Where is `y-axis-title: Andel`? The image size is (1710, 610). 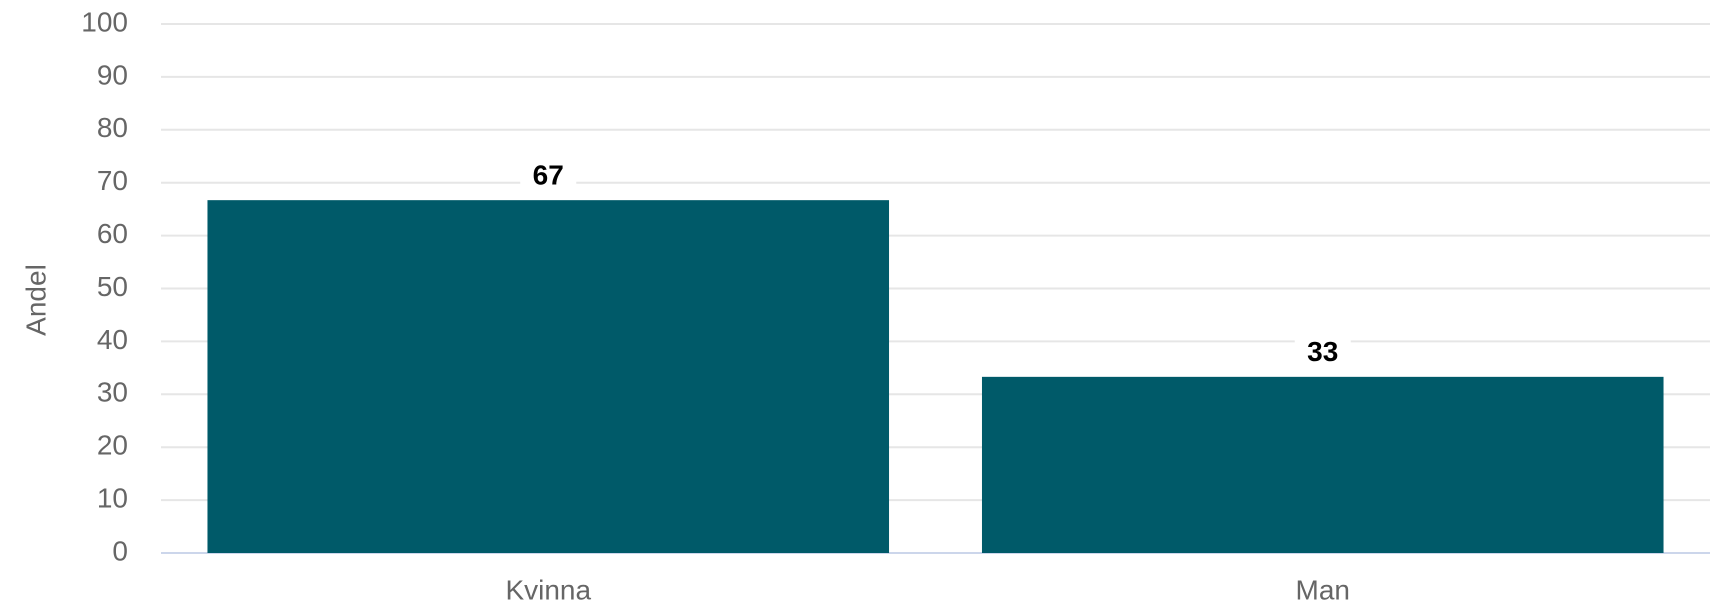 y-axis-title: Andel is located at coordinates (35, 300).